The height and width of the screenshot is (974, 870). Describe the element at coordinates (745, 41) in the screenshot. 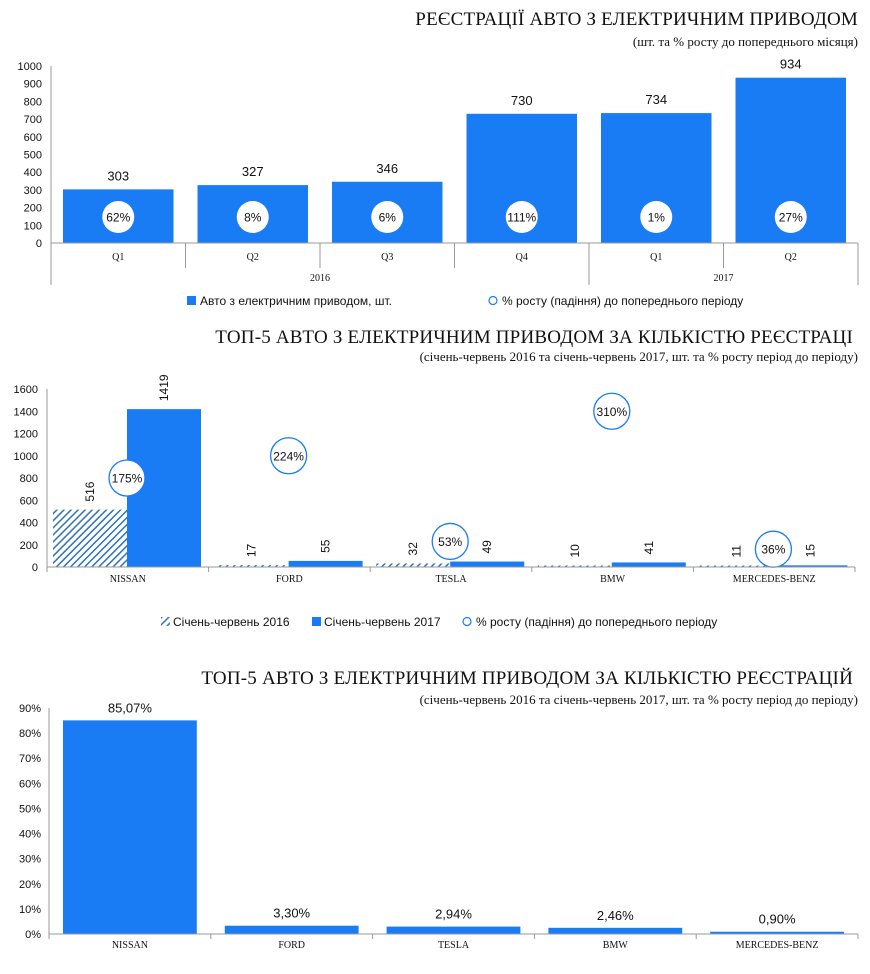

I see `chart1-subtitle: (шт. та % росту до попереднього місяця)` at that location.